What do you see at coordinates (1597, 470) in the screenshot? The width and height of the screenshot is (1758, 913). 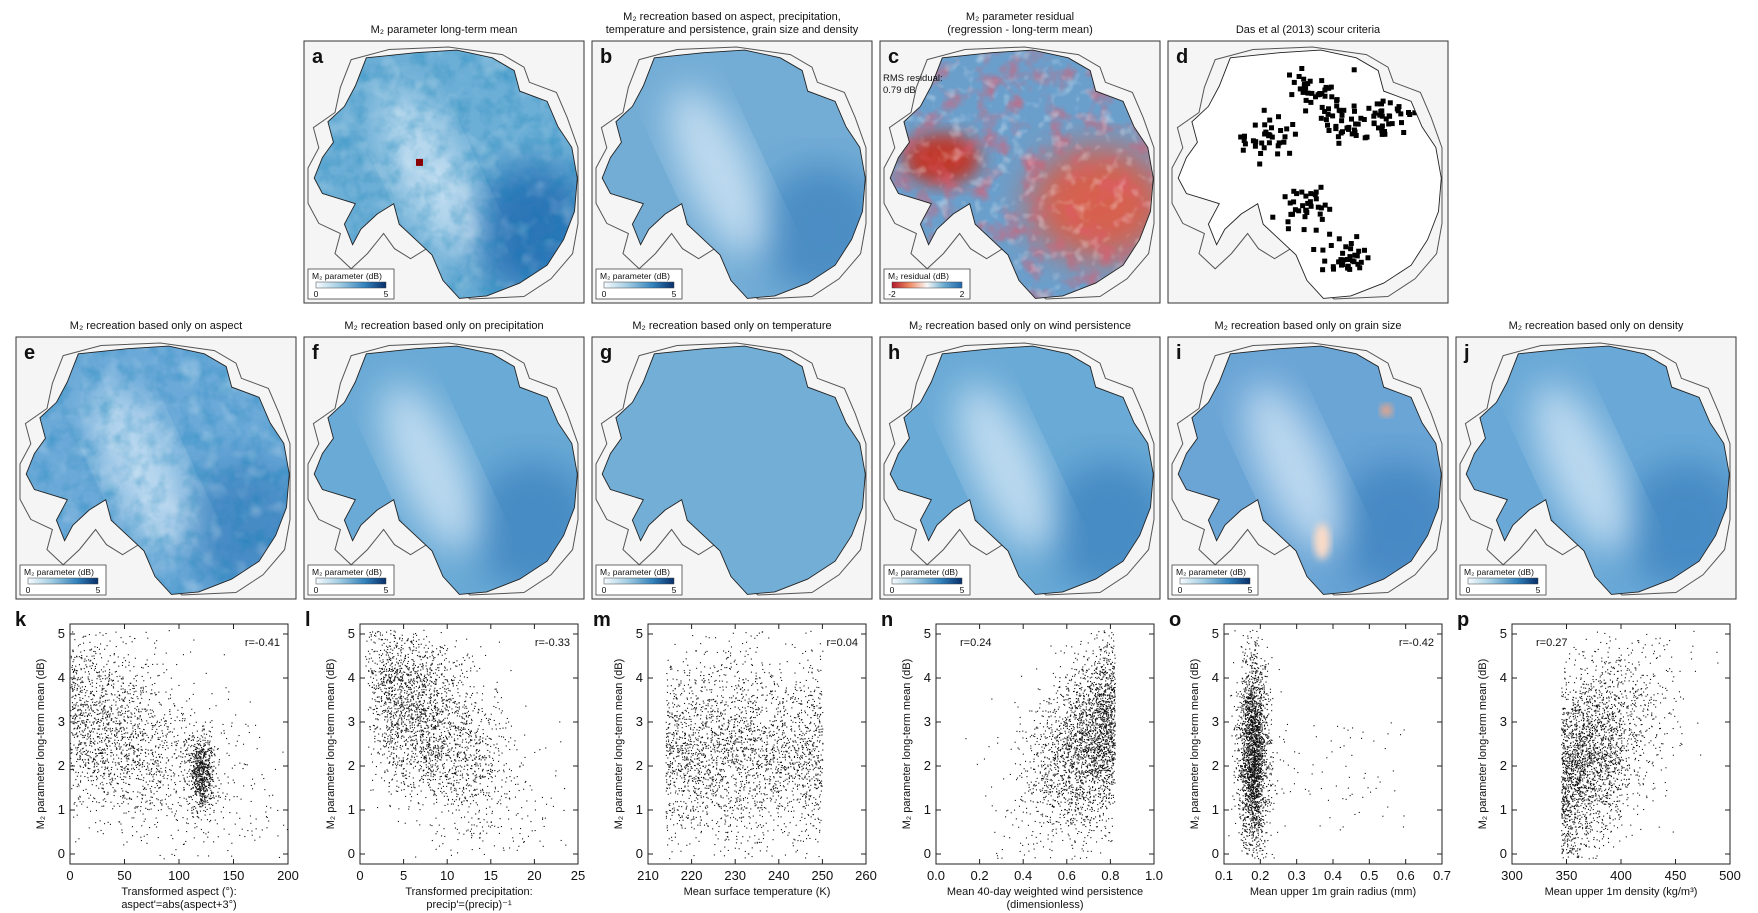 I see `continent-outline` at bounding box center [1597, 470].